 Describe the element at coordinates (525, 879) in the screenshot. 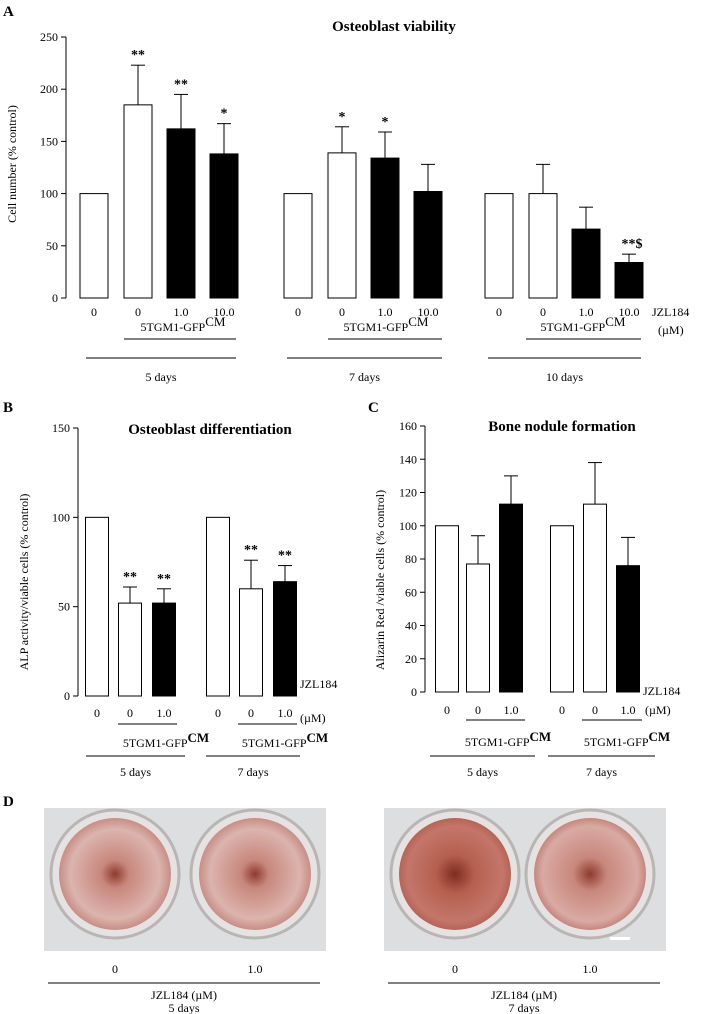

I see `plate-photo-7-days` at that location.